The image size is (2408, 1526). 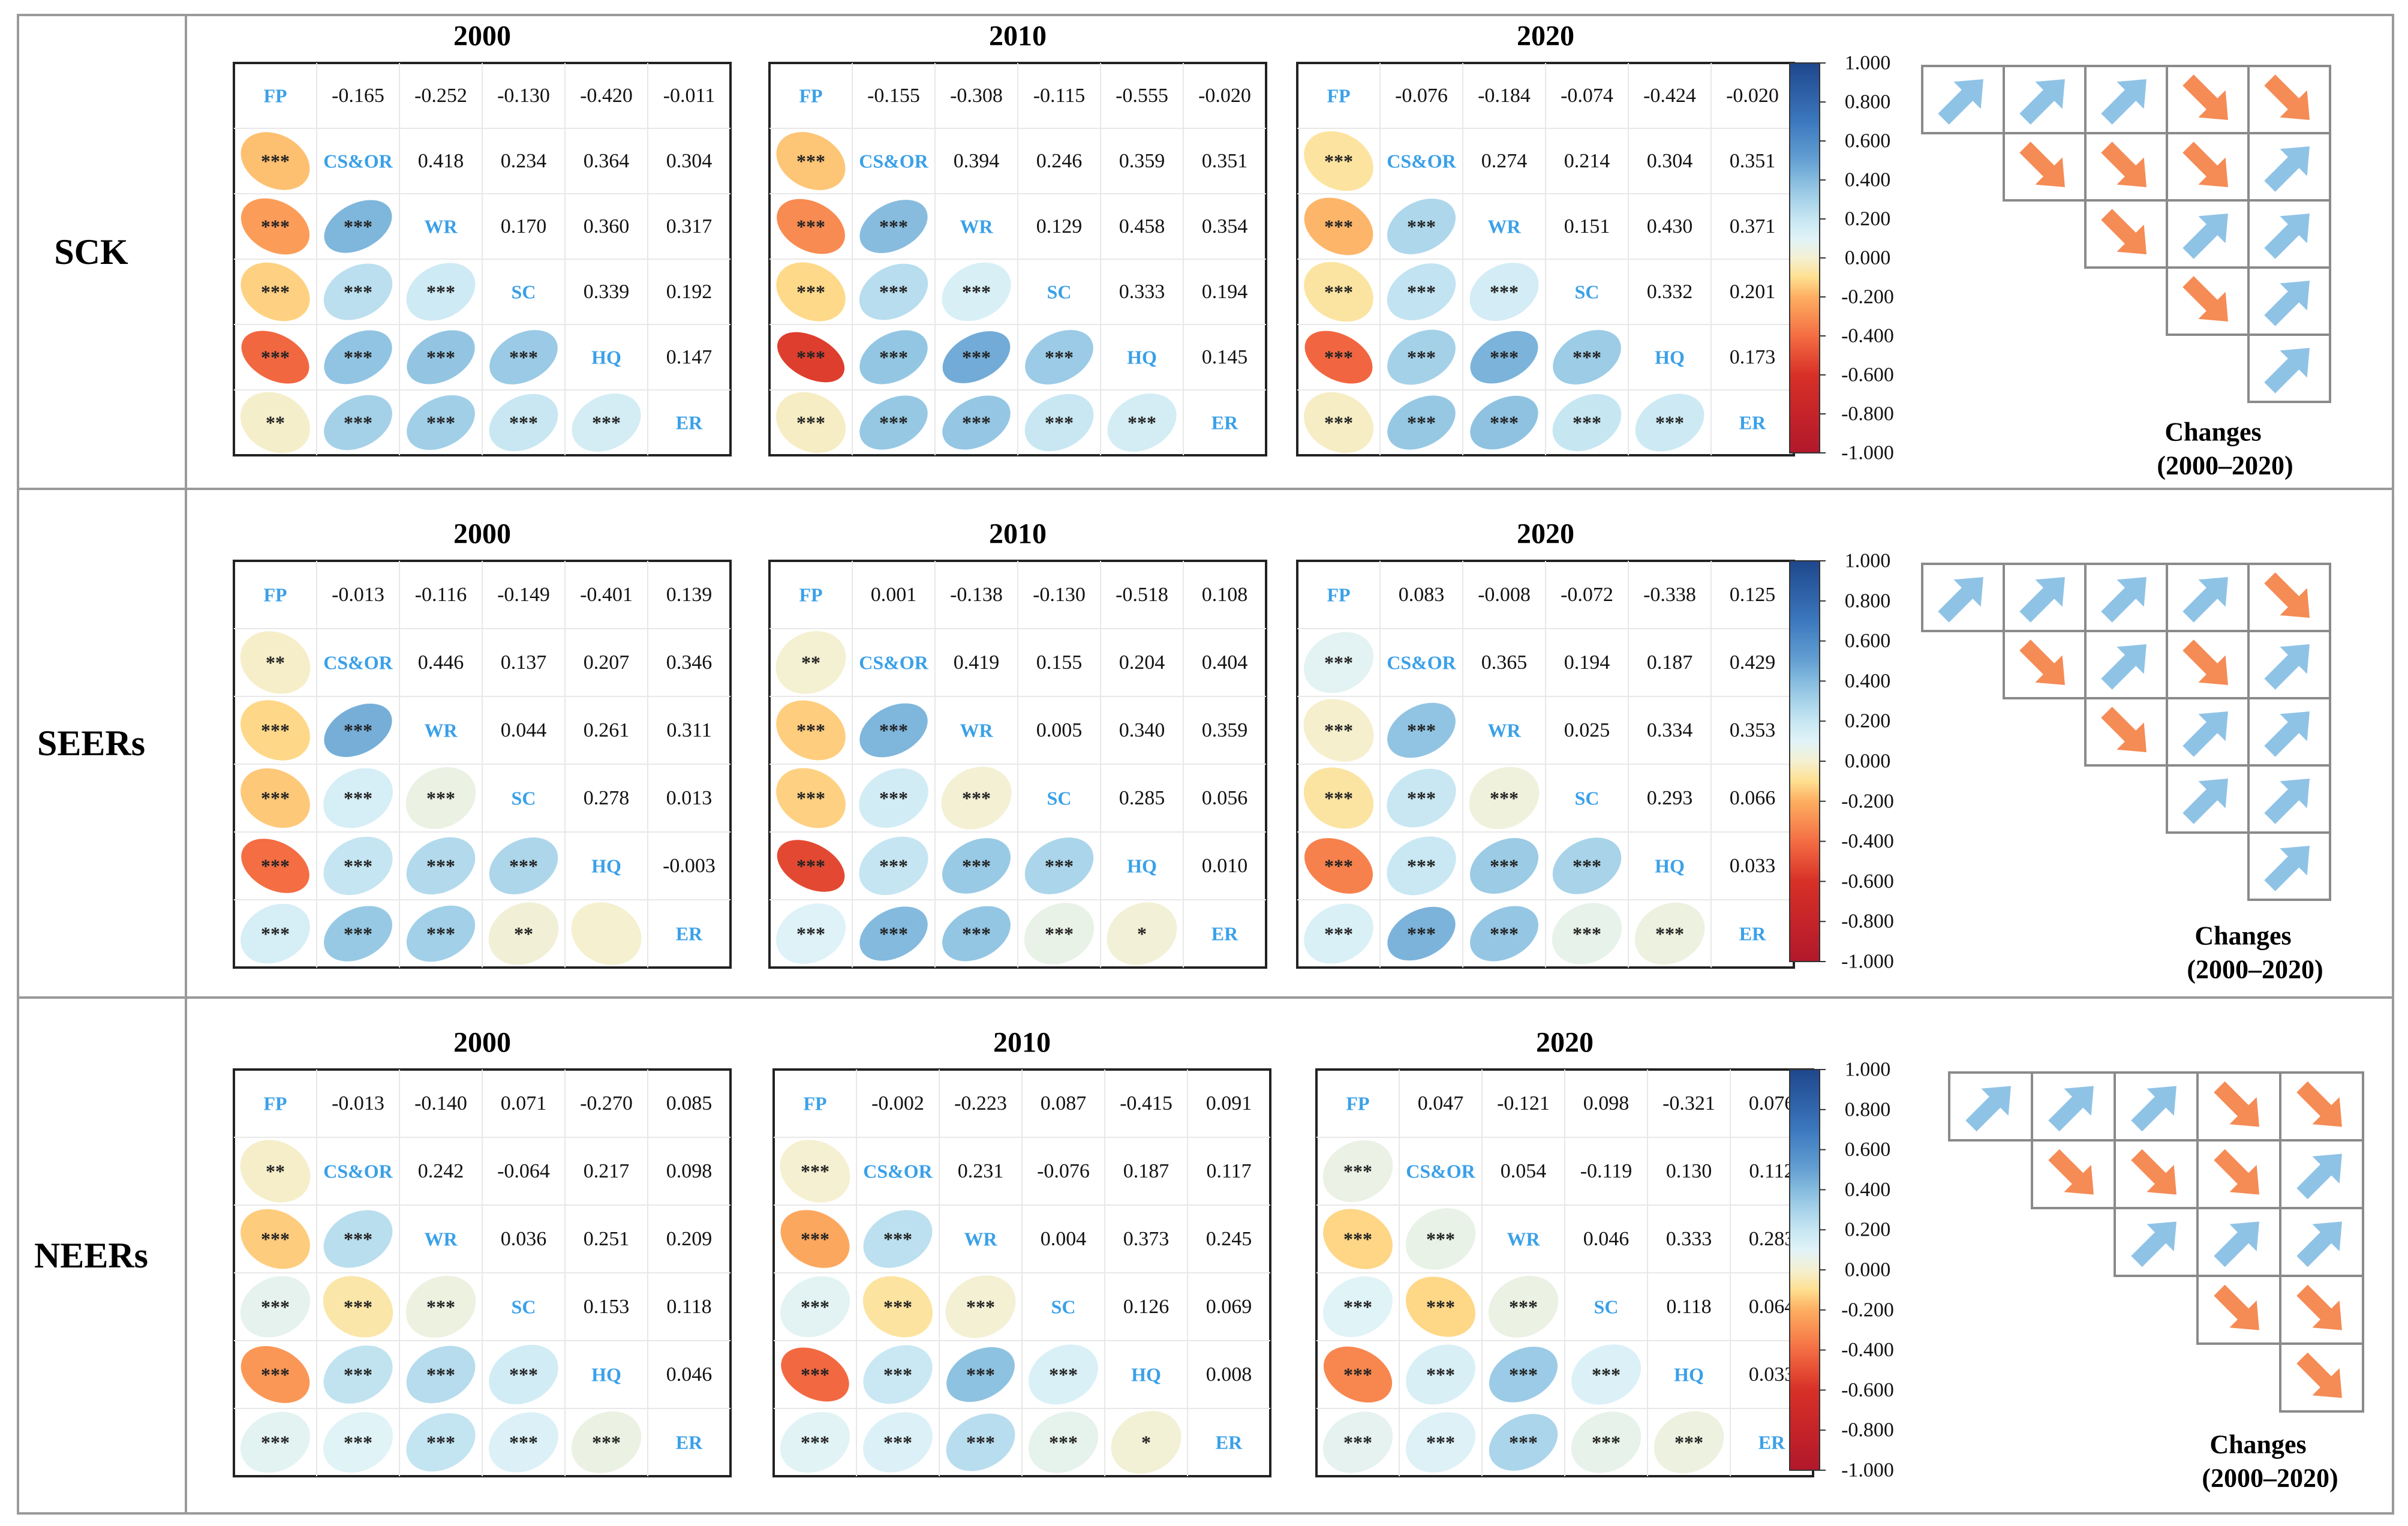 I want to click on correlation-value: -0.140, so click(x=440, y=1103).